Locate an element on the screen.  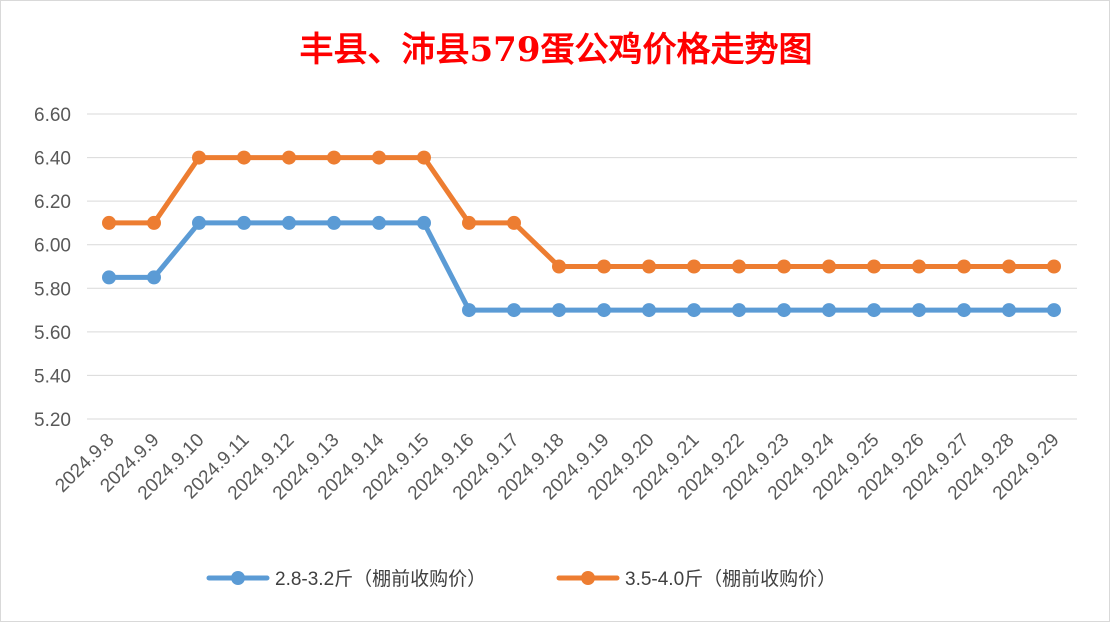
legend-label: 2.8-3.2斤（棚前收购价） is located at coordinates (380, 579).